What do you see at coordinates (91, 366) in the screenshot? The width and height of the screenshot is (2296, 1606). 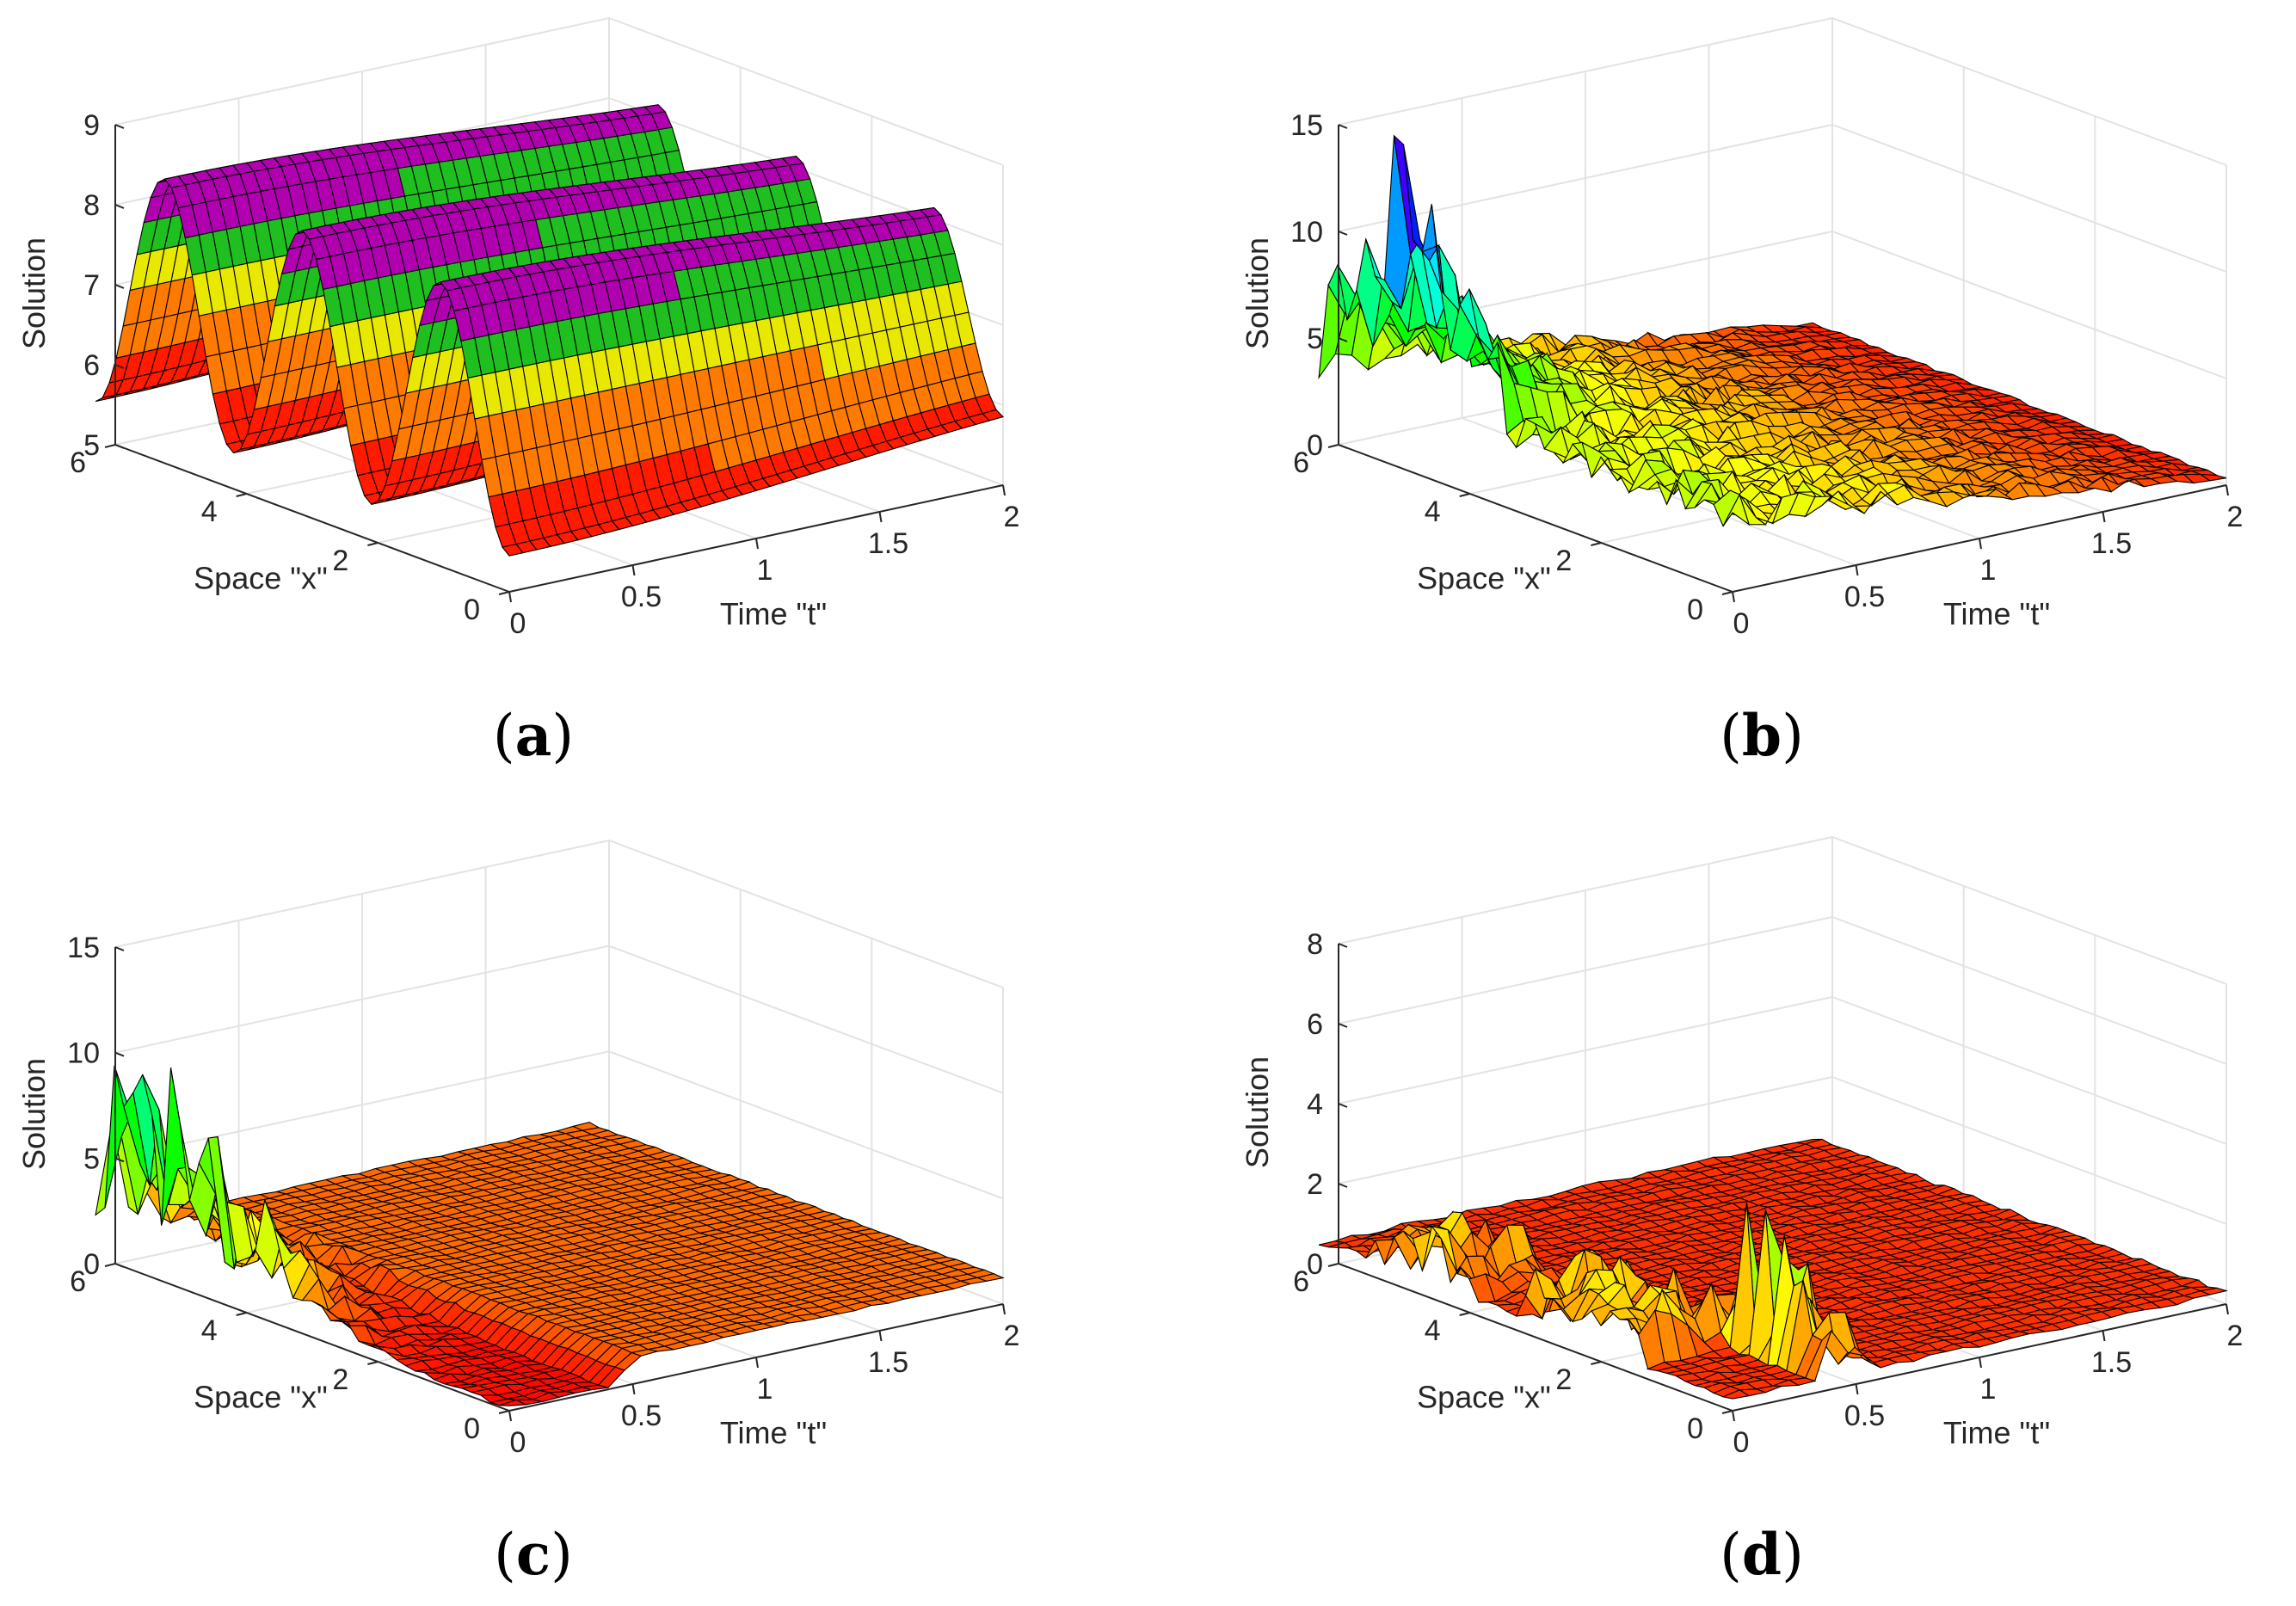 I see `z-tick-label: 6` at bounding box center [91, 366].